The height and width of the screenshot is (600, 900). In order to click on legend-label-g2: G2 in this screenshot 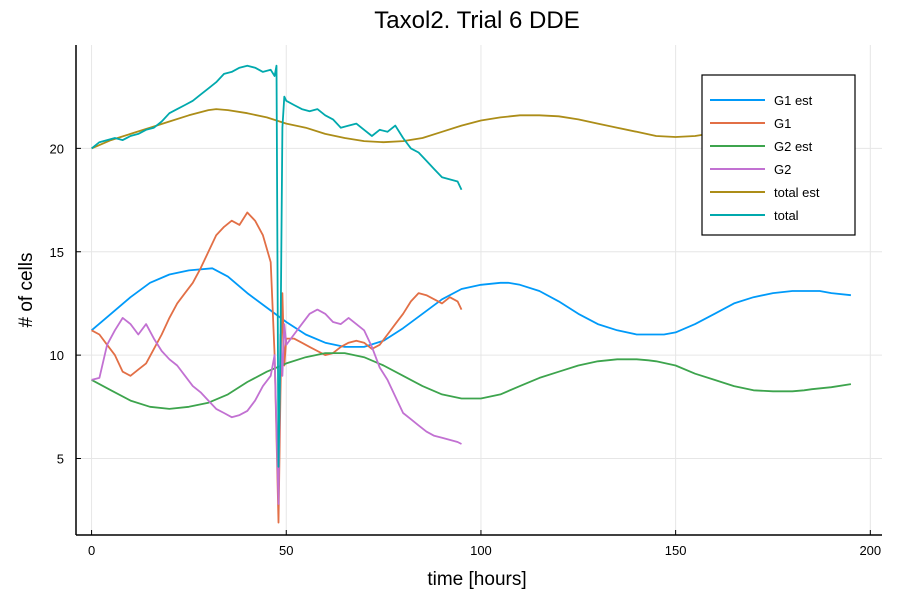, I will do `click(782, 169)`.